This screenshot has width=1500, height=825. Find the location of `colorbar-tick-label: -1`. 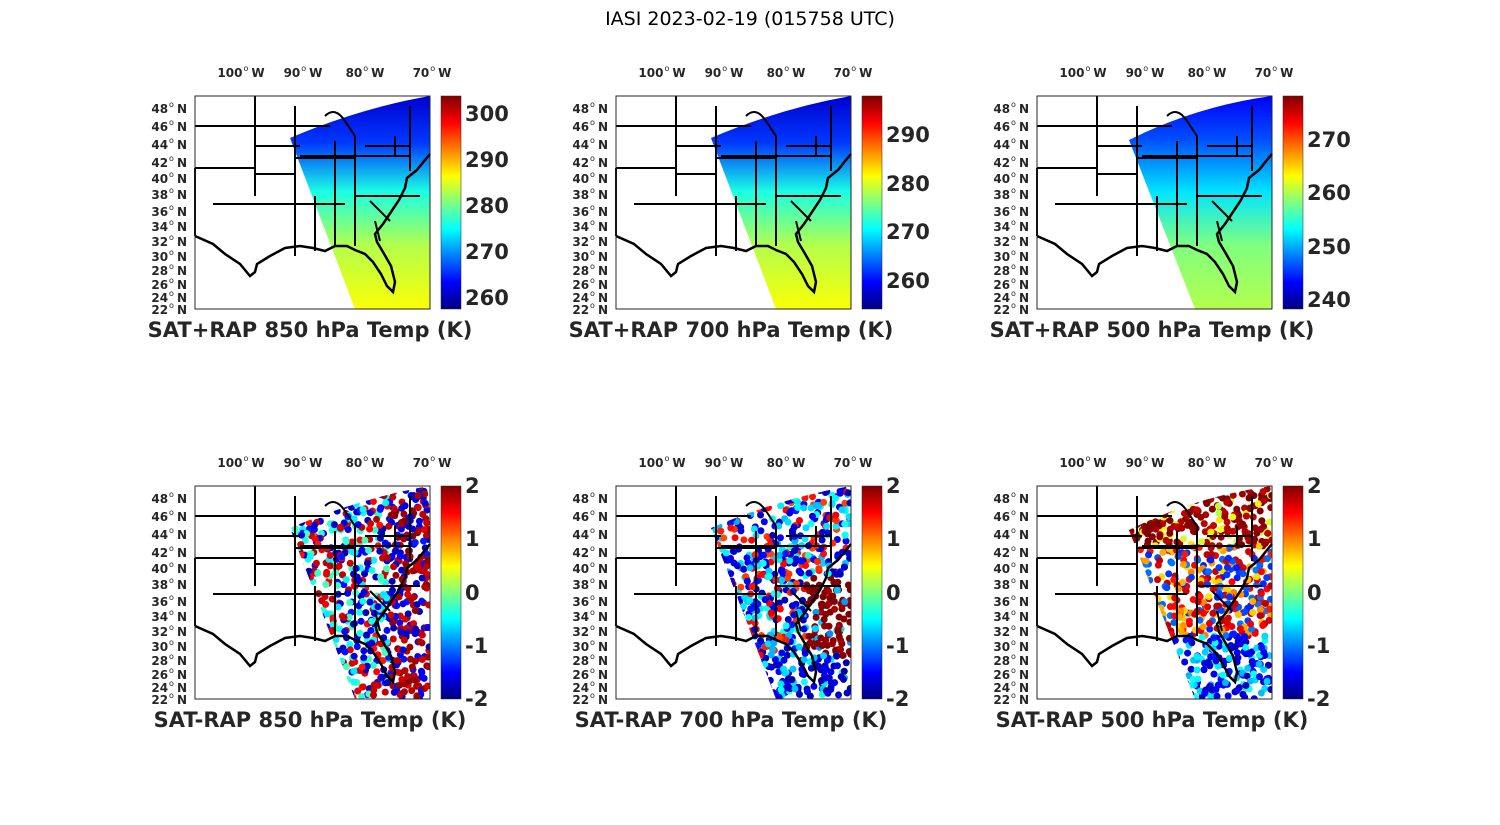

colorbar-tick-label: -1 is located at coordinates (1319, 645).